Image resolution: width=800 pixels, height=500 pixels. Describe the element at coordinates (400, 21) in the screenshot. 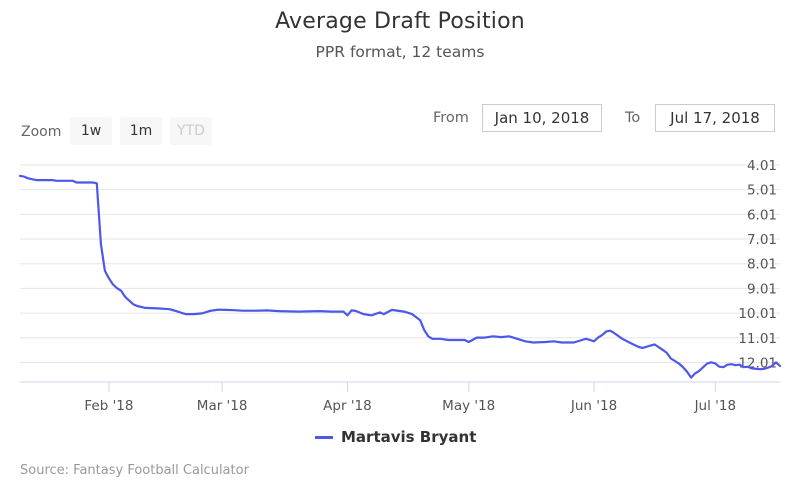

I see `chart-title: Average Draft Position` at that location.